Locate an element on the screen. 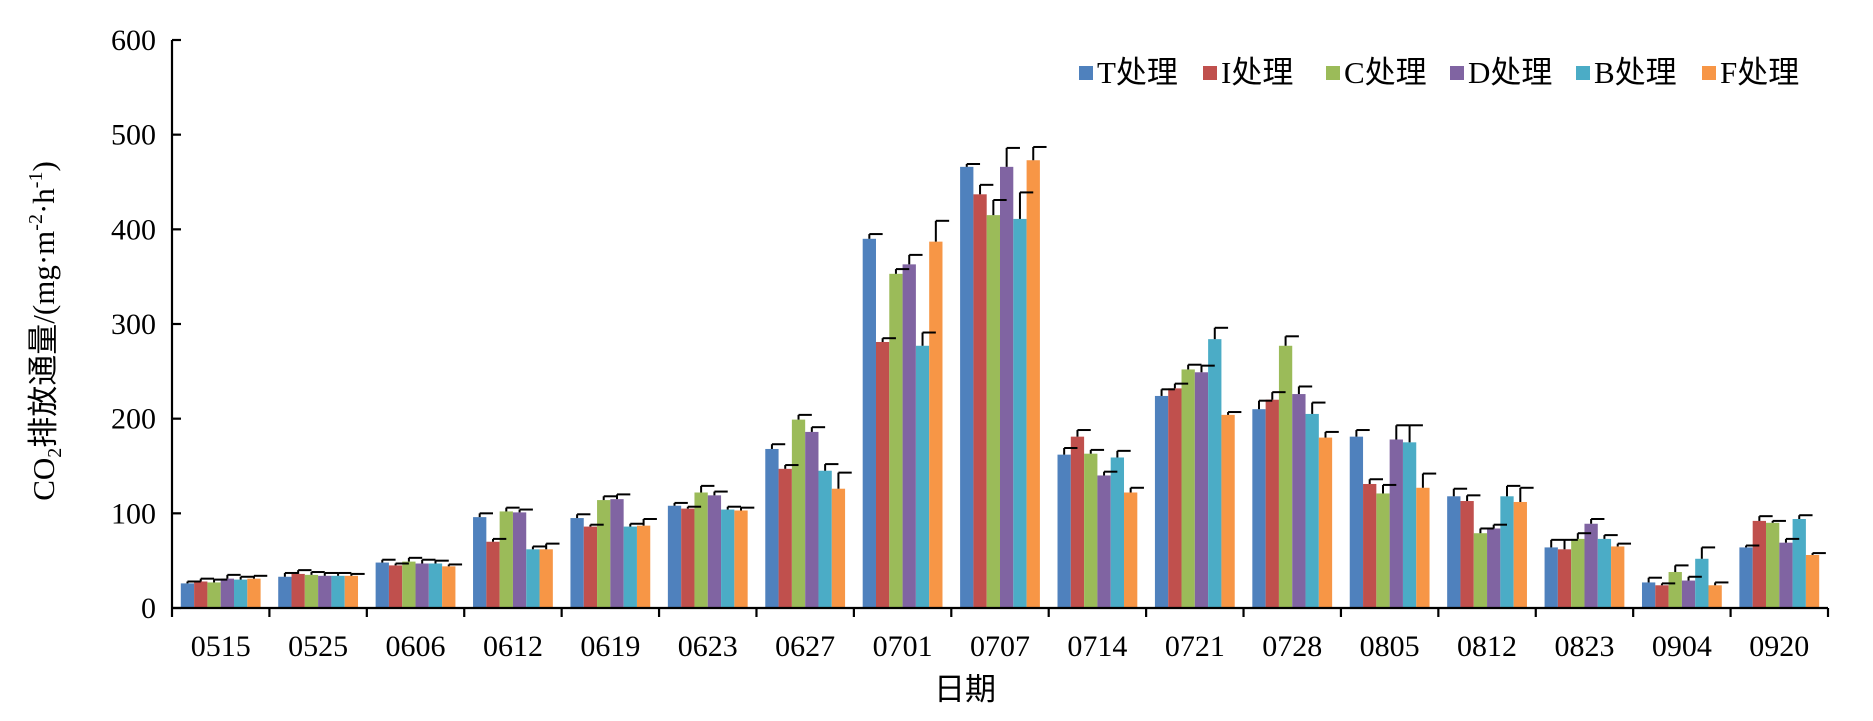 The image size is (1873, 721). x-tick-label: 0823 is located at coordinates (1584, 646).